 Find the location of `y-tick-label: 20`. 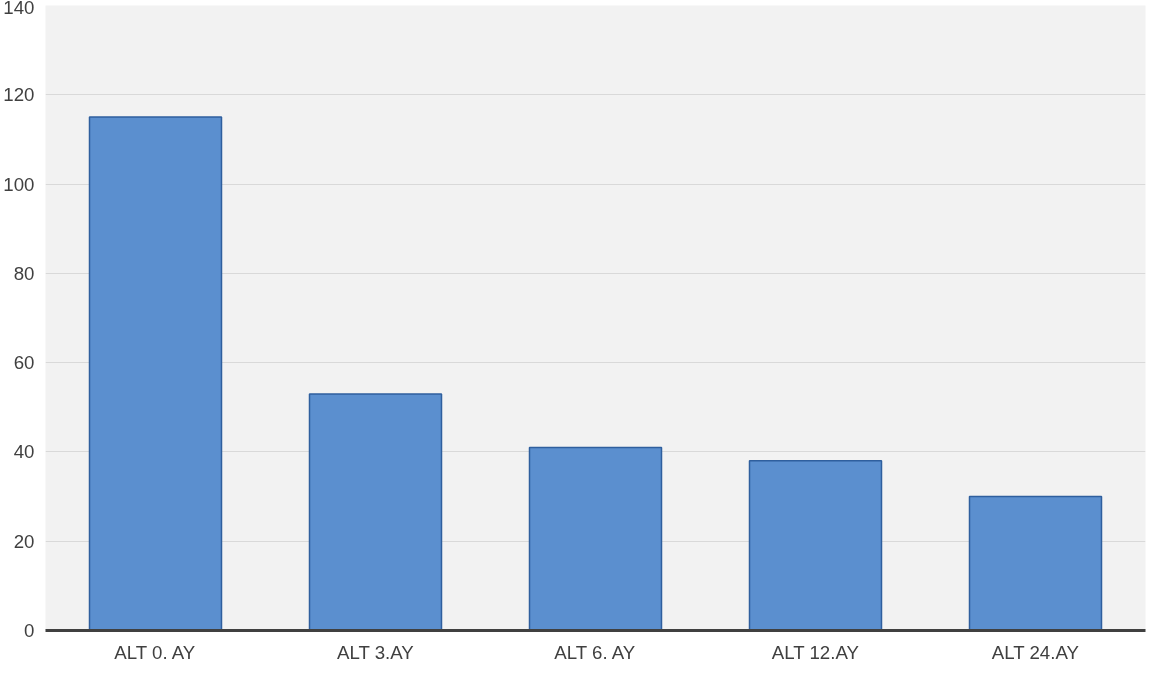

y-tick-label: 20 is located at coordinates (24, 541).